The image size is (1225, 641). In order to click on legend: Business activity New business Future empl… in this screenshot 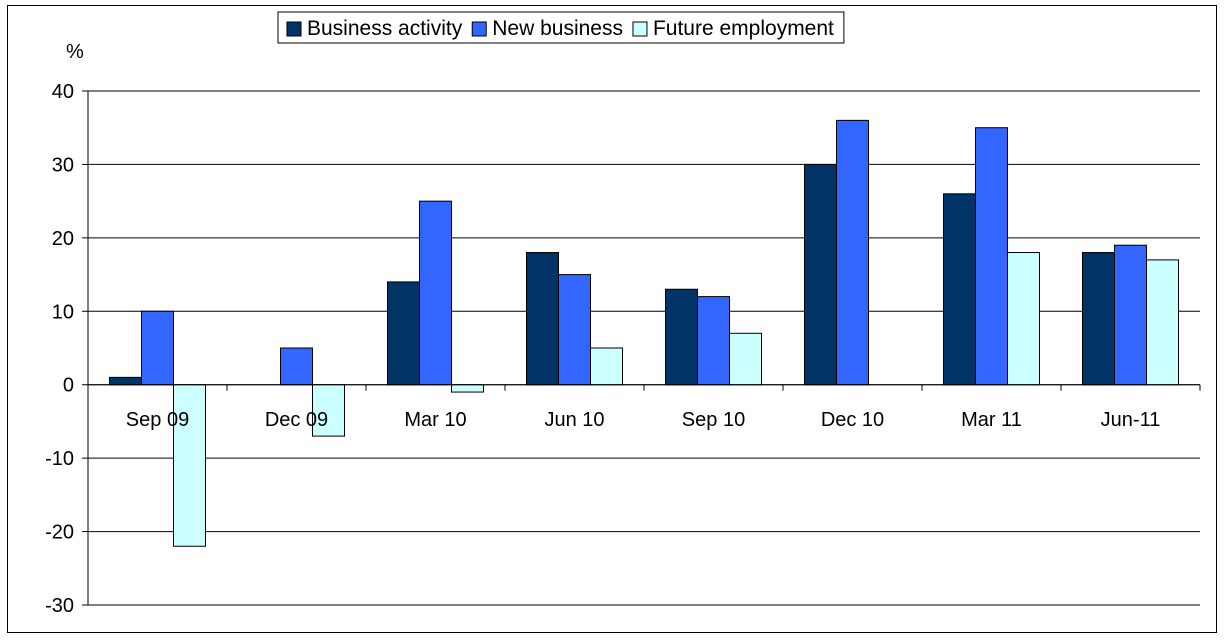, I will do `click(561, 27)`.